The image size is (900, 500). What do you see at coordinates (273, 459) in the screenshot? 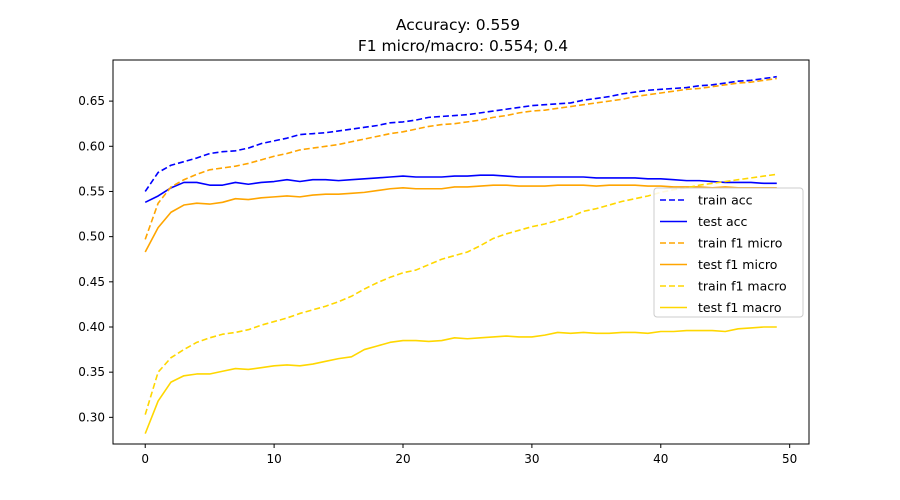
I see `x-tick-label: 10` at bounding box center [273, 459].